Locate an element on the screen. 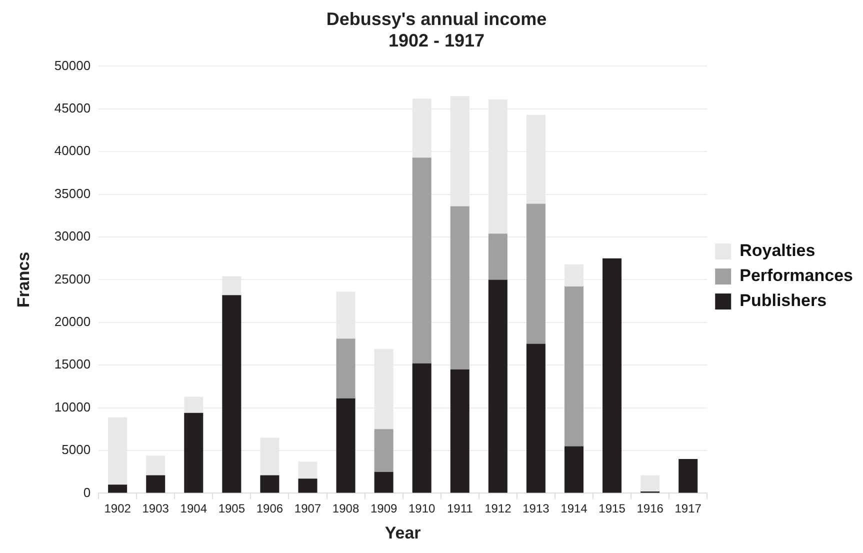 The width and height of the screenshot is (863, 553). x-tick-label: 1917 is located at coordinates (688, 509).